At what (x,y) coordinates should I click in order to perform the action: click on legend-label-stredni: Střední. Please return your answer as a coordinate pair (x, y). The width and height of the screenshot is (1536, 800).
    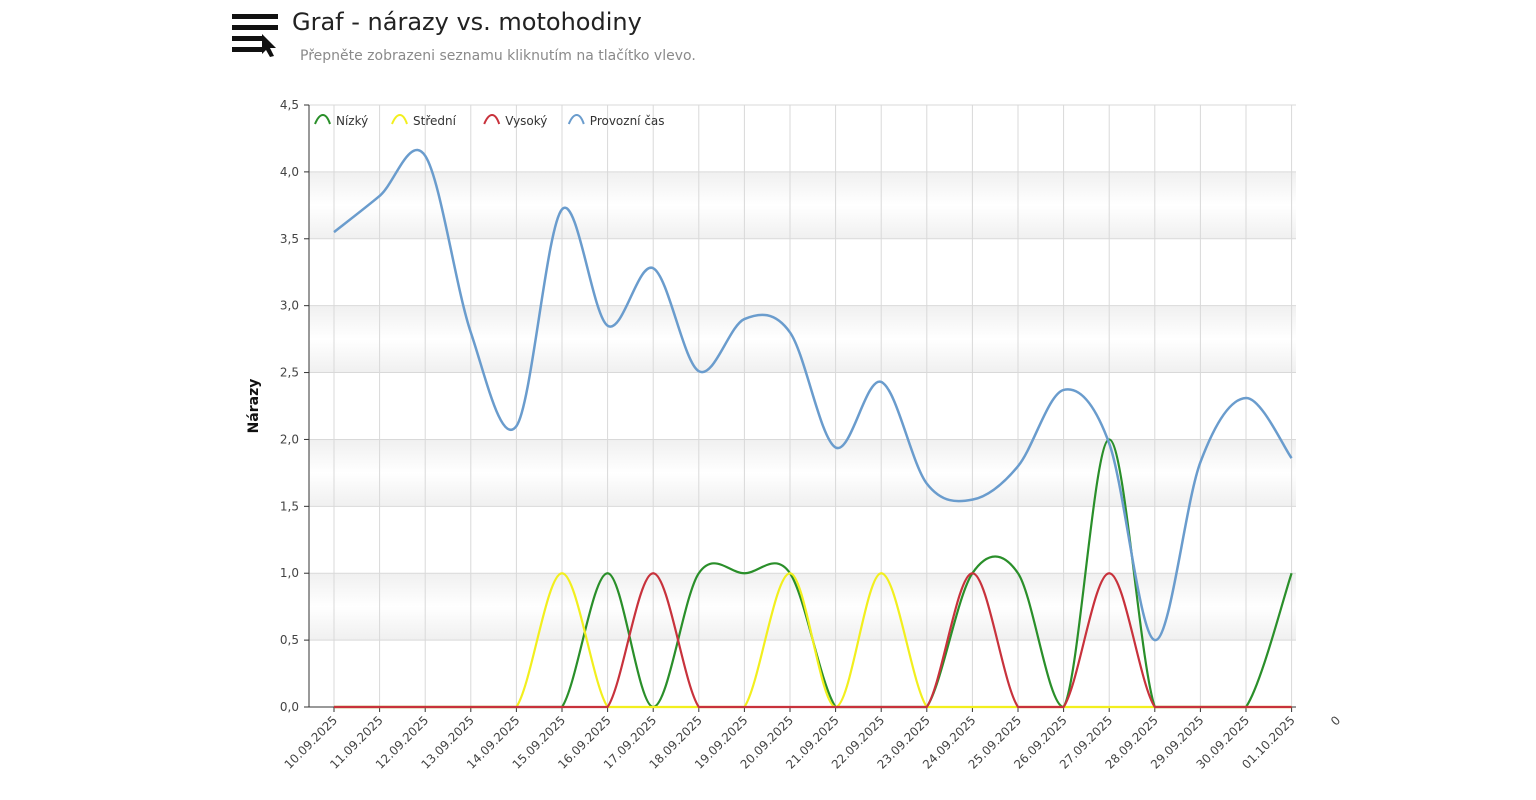
    Looking at the image, I should click on (435, 121).